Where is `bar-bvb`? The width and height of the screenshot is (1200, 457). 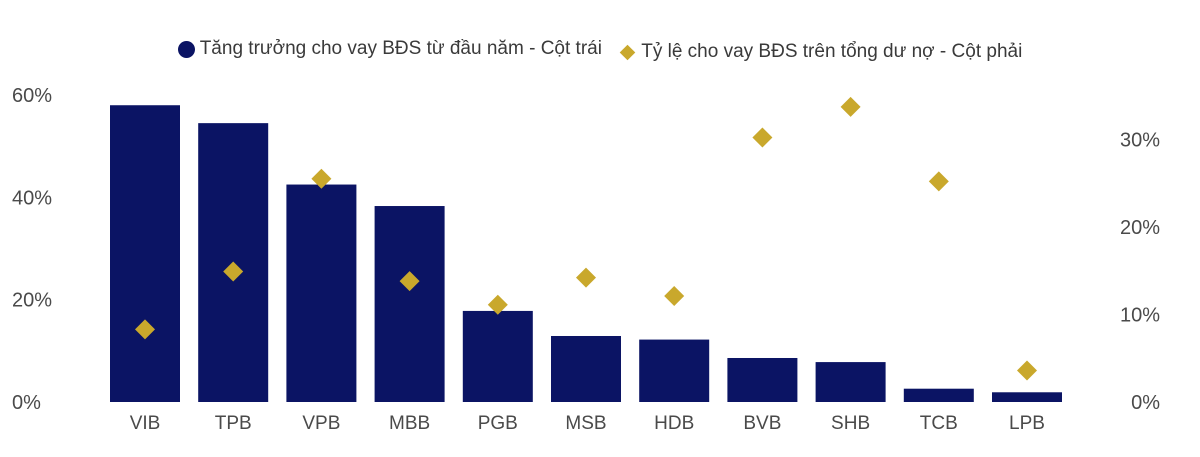 bar-bvb is located at coordinates (762, 379).